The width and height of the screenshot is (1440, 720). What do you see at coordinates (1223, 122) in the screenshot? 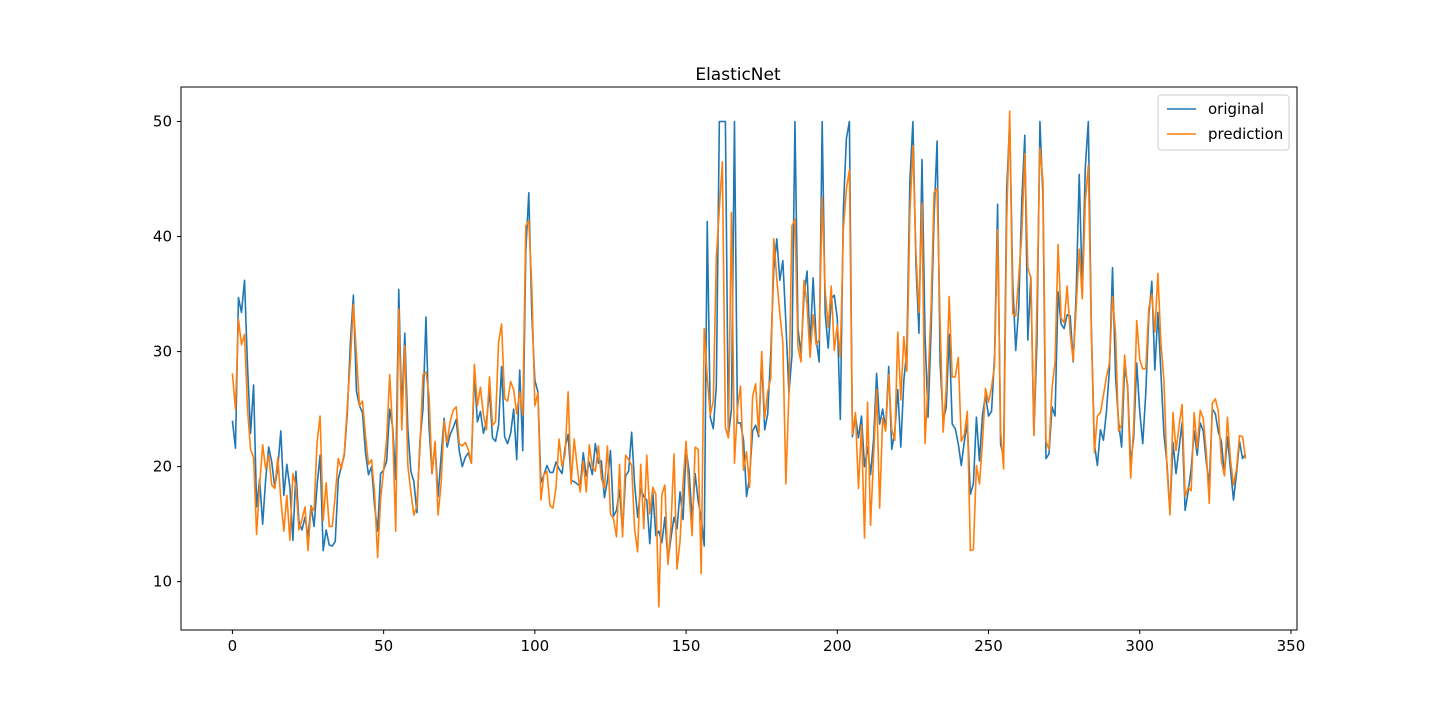
I see `legend: original prediction` at bounding box center [1223, 122].